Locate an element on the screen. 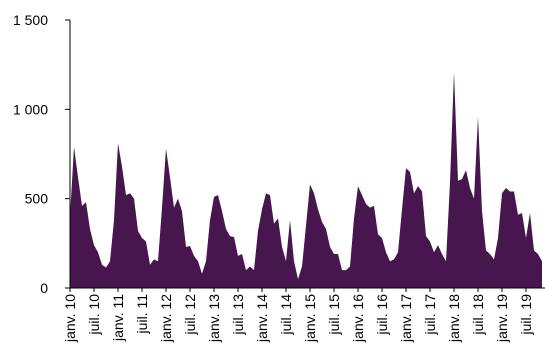  x-tick-label: juil. 15 is located at coordinates (334, 315).